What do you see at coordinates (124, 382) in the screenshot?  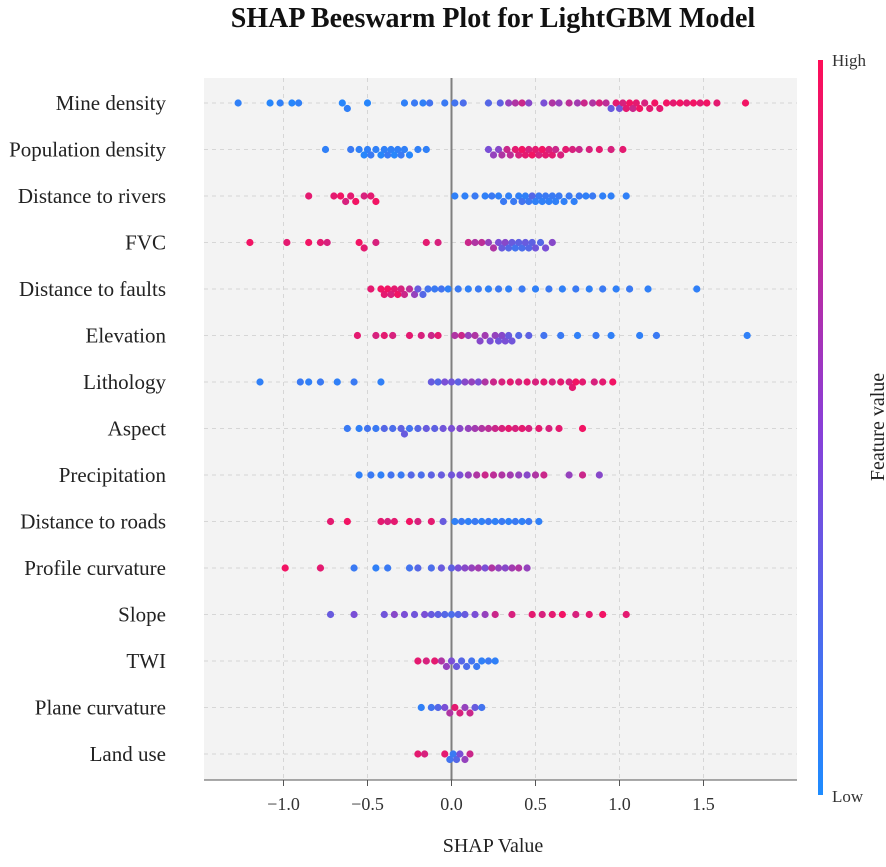 I see `feature-label: Lithology` at bounding box center [124, 382].